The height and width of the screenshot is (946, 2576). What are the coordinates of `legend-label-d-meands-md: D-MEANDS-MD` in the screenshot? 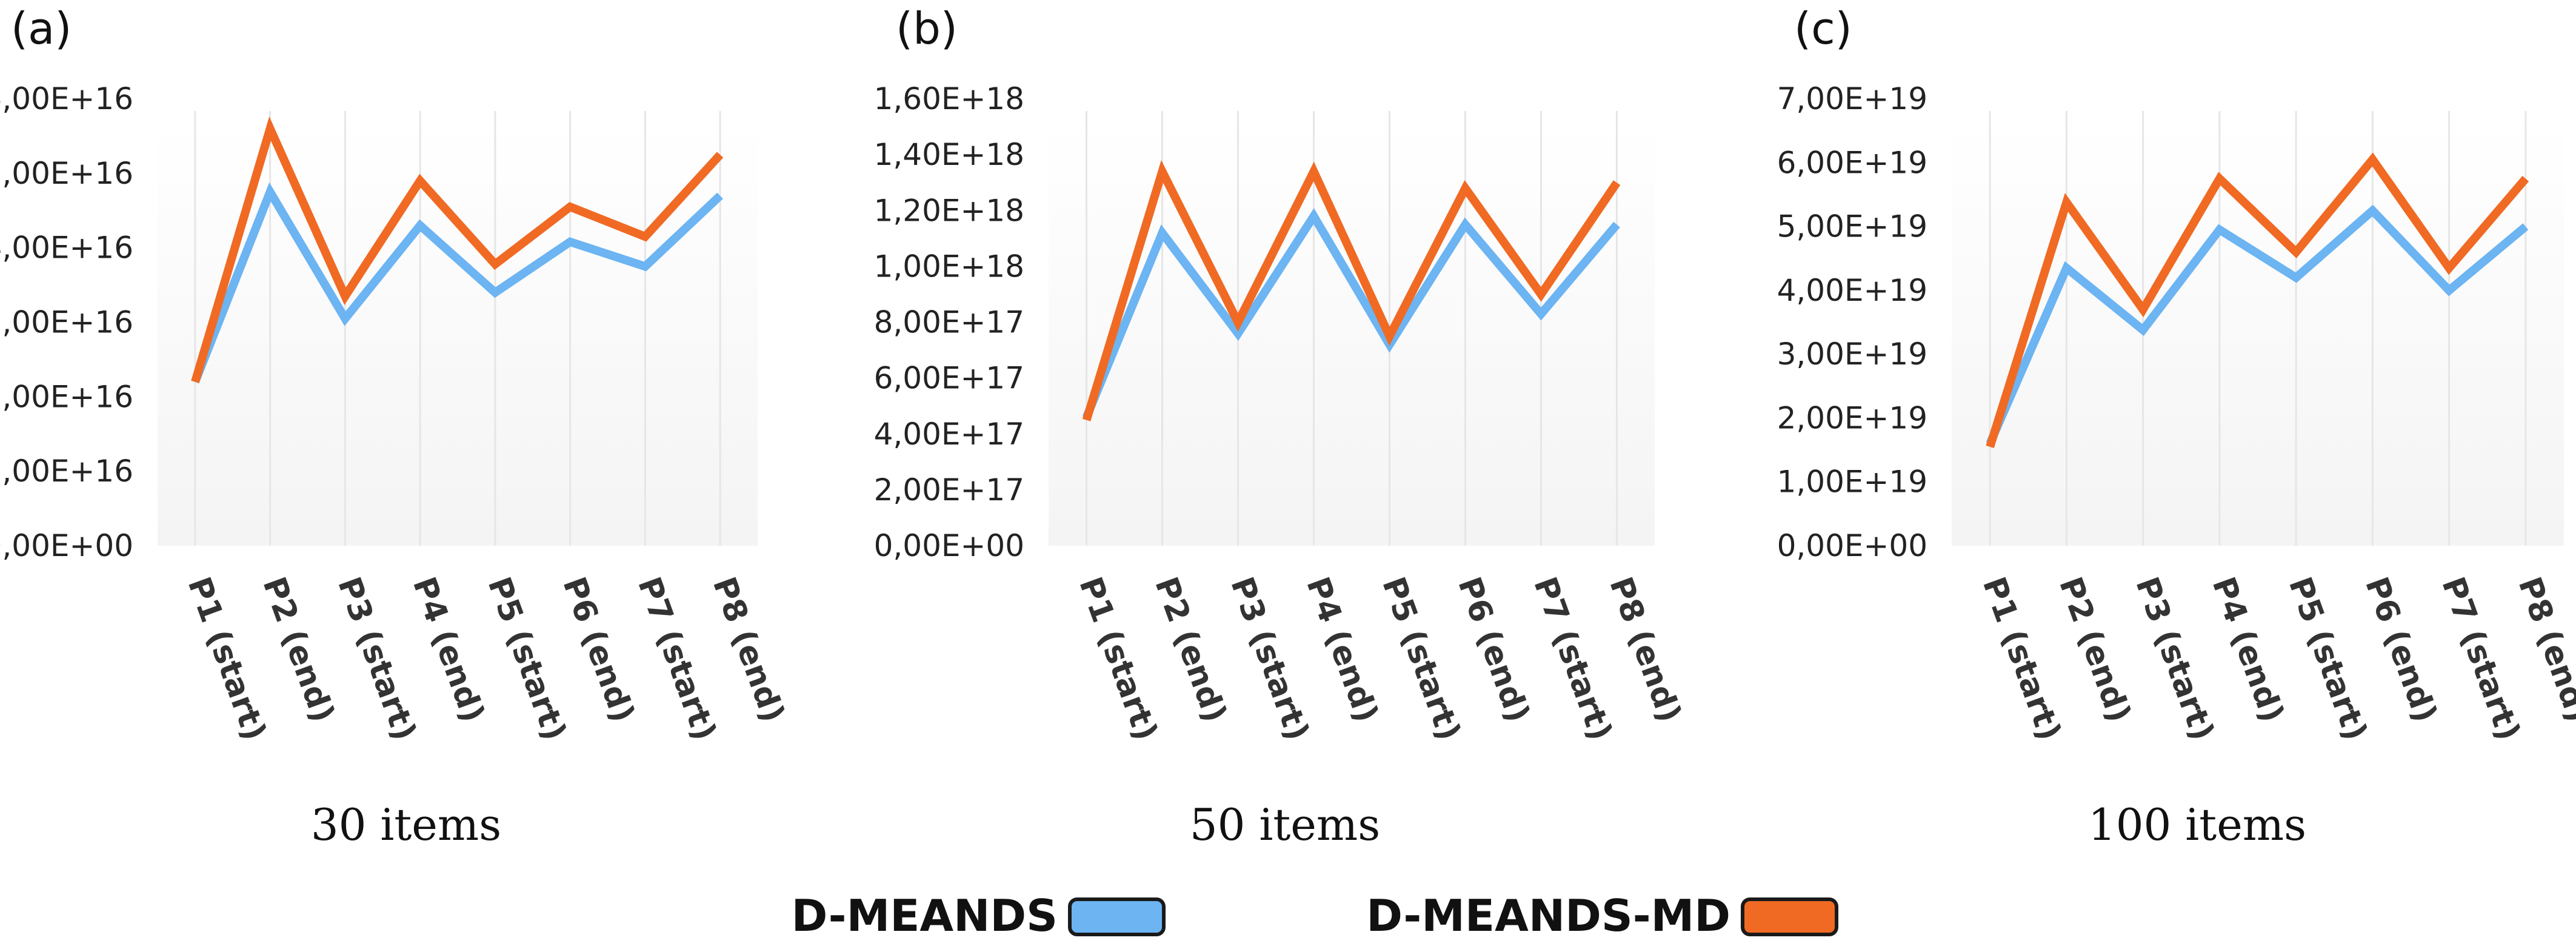 It's located at (1548, 915).